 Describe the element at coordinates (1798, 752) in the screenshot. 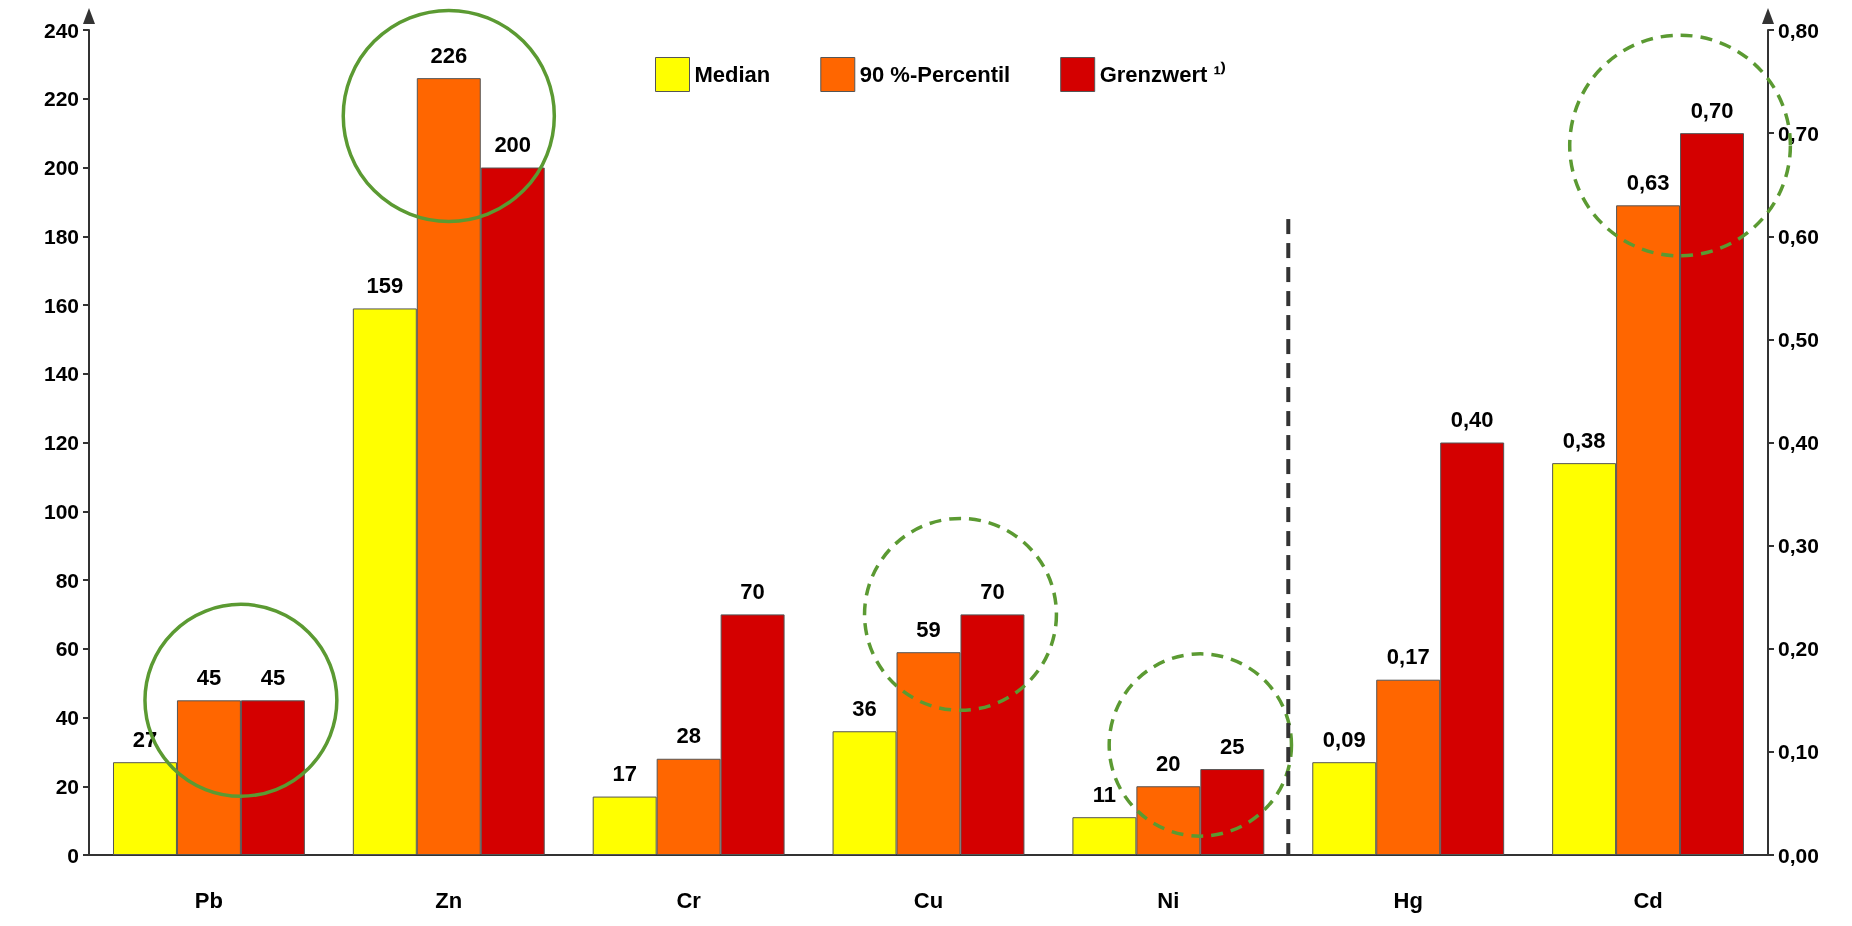

I see `y2-tick-label: 0,10` at that location.